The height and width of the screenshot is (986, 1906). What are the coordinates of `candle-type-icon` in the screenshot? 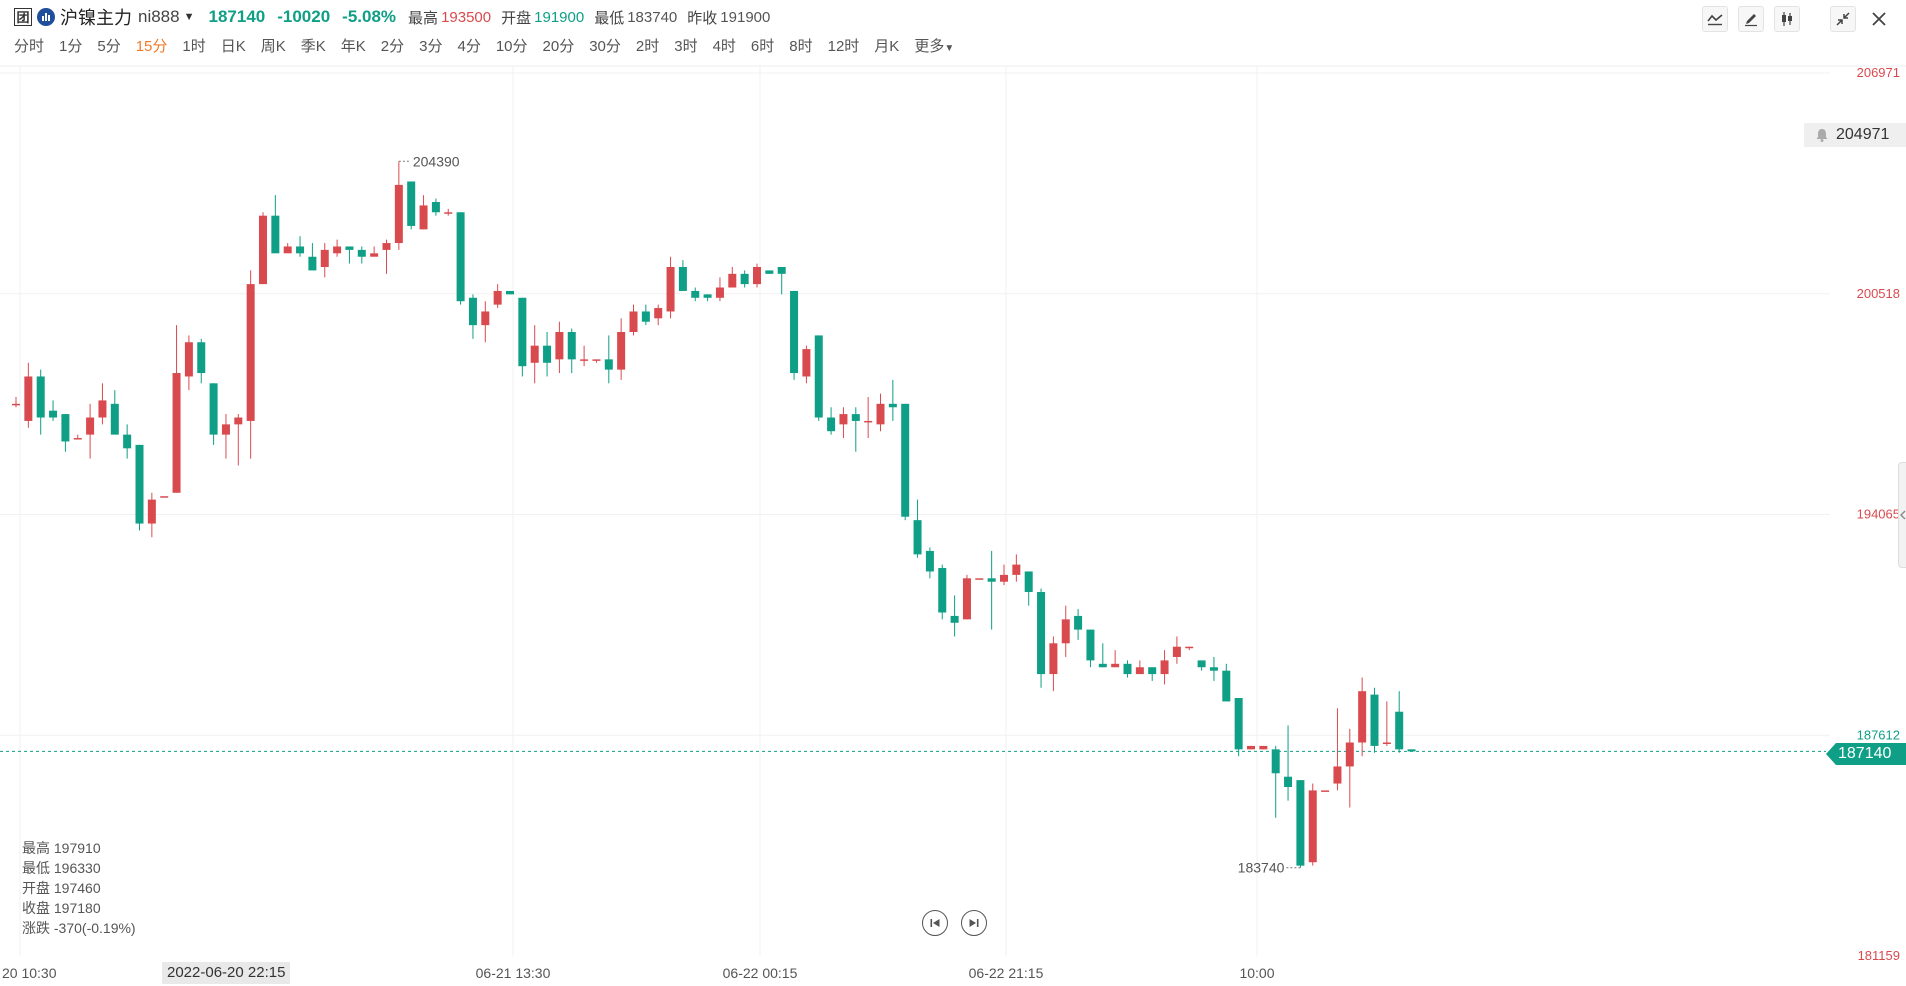 It's located at (1787, 19).